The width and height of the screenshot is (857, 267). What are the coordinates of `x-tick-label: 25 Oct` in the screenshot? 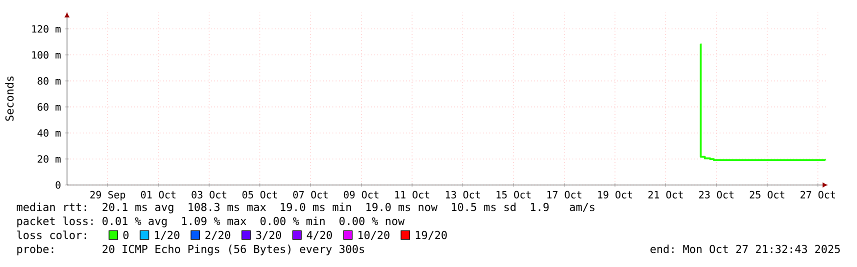 It's located at (767, 194).